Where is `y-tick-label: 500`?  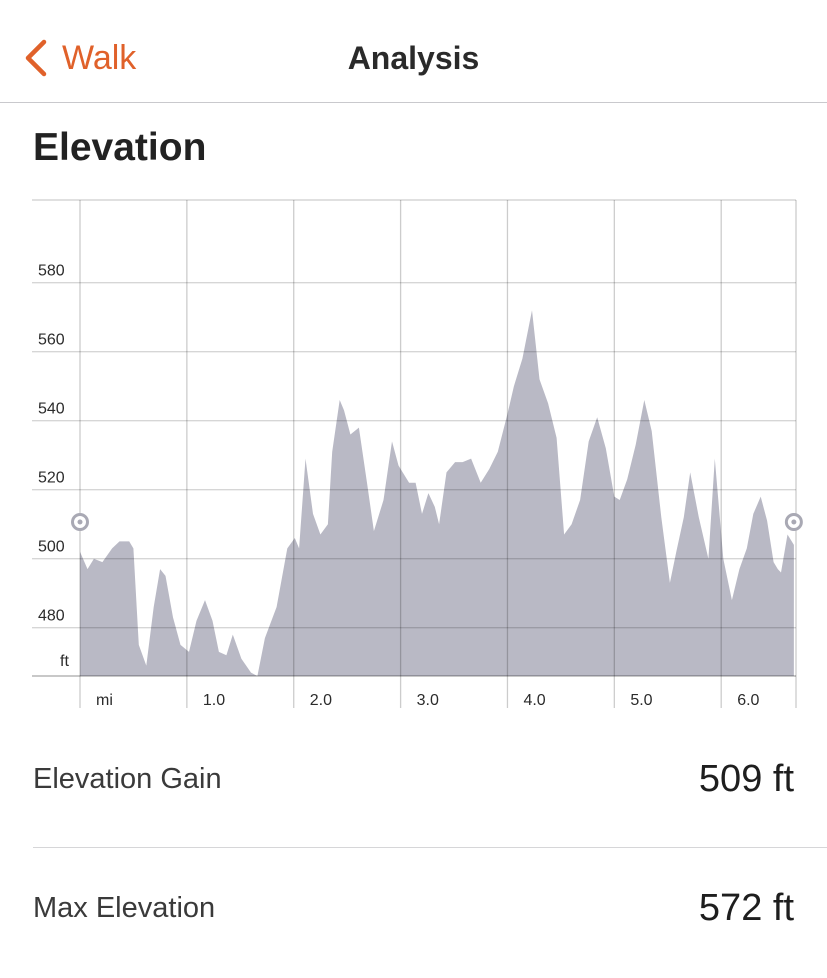
y-tick-label: 500 is located at coordinates (51, 547).